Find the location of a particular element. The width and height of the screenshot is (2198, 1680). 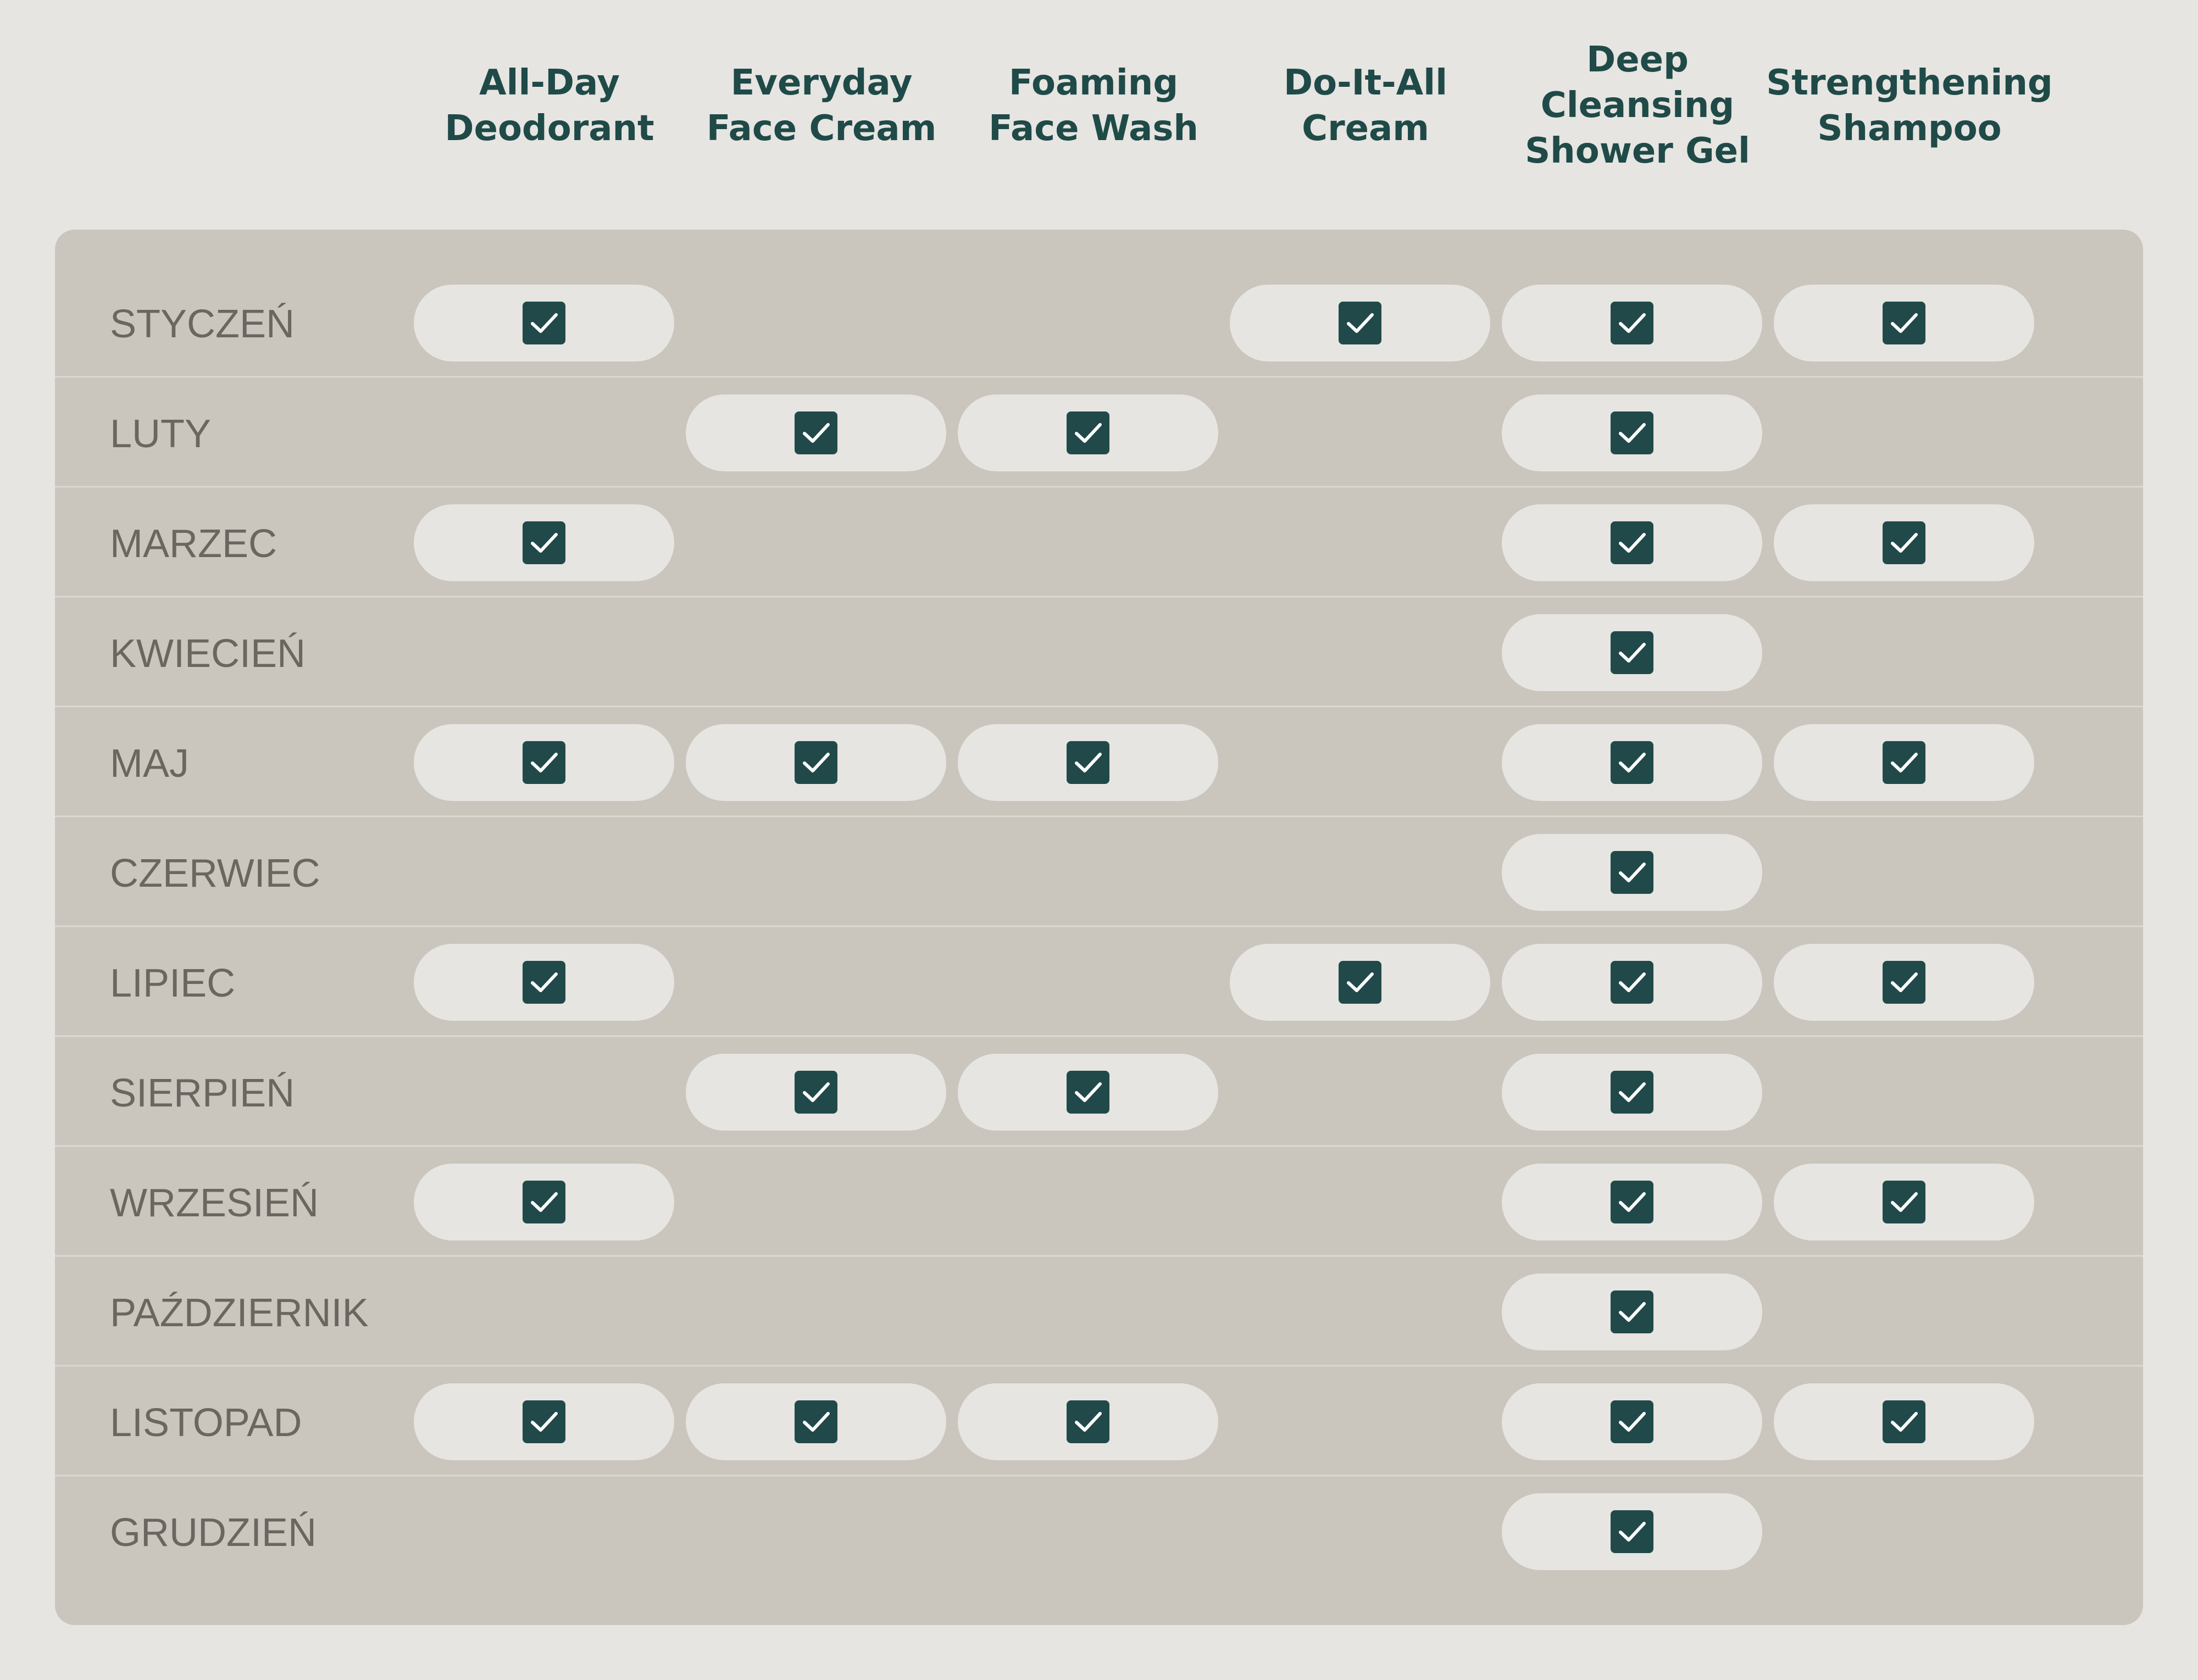

column-header-line: Shower Gel is located at coordinates (1637, 151).